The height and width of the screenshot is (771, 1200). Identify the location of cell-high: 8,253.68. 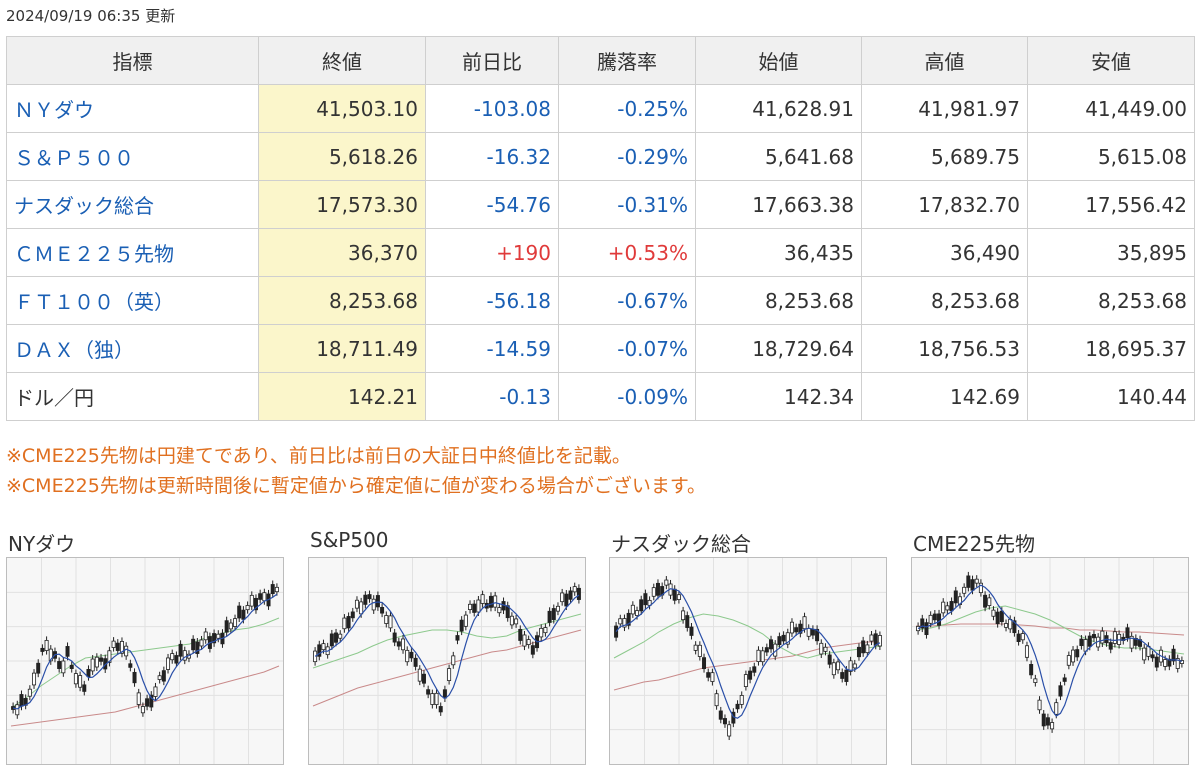
(944, 300).